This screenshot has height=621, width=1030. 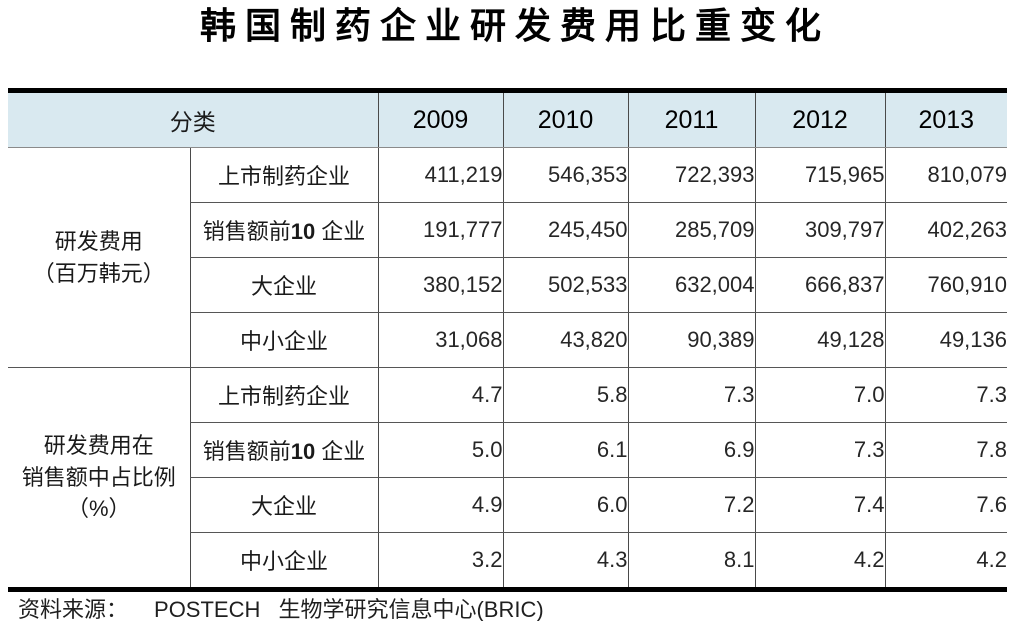 What do you see at coordinates (565, 119) in the screenshot?
I see `year-header-2010: 2010` at bounding box center [565, 119].